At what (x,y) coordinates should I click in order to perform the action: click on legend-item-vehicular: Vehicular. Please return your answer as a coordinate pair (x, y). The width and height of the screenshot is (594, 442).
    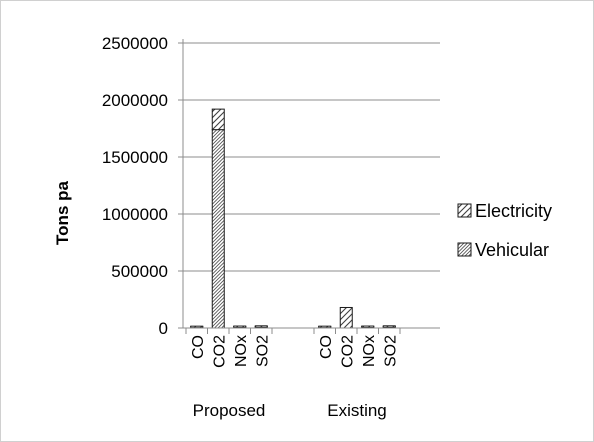
    Looking at the image, I should click on (503, 250).